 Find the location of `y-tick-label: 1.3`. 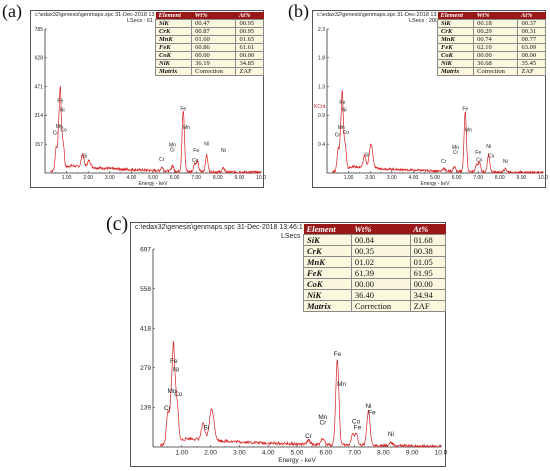

y-tick-label: 1.3 is located at coordinates (321, 87).